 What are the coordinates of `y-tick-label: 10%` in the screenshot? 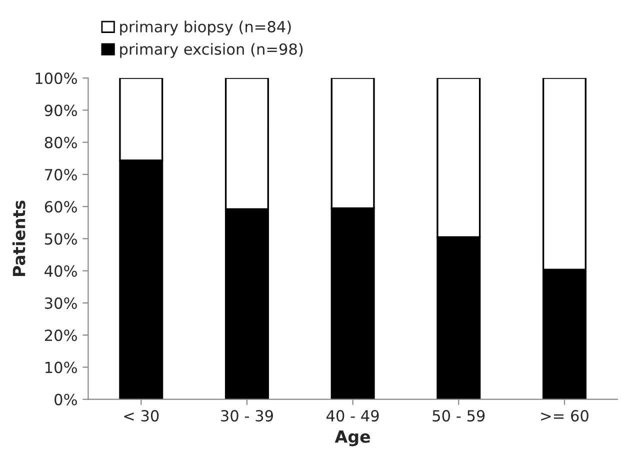 It's located at (61, 368).